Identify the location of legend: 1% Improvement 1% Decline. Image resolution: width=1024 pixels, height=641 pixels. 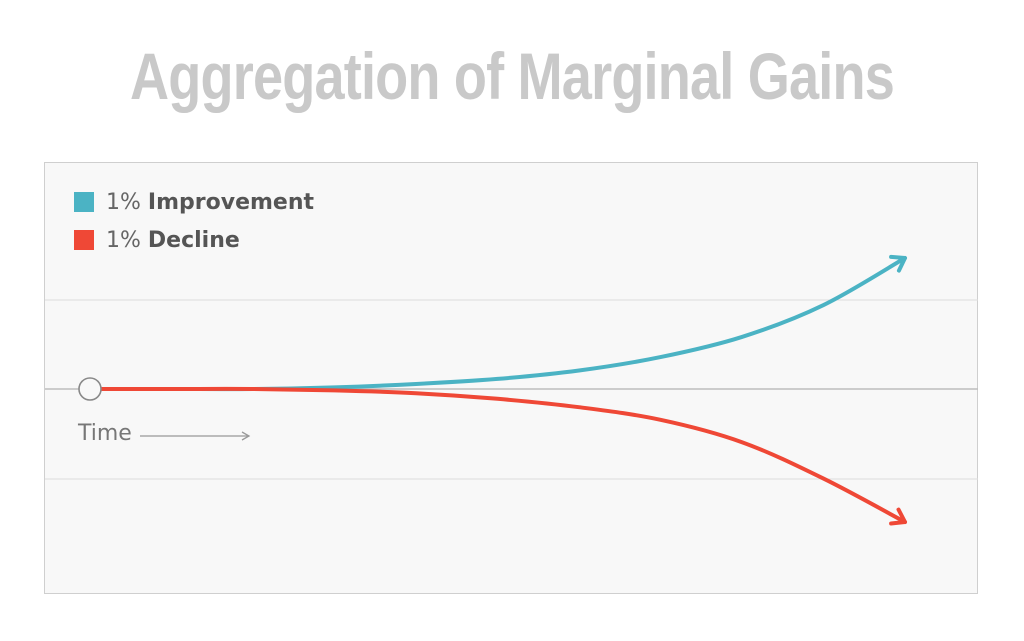
(194, 226).